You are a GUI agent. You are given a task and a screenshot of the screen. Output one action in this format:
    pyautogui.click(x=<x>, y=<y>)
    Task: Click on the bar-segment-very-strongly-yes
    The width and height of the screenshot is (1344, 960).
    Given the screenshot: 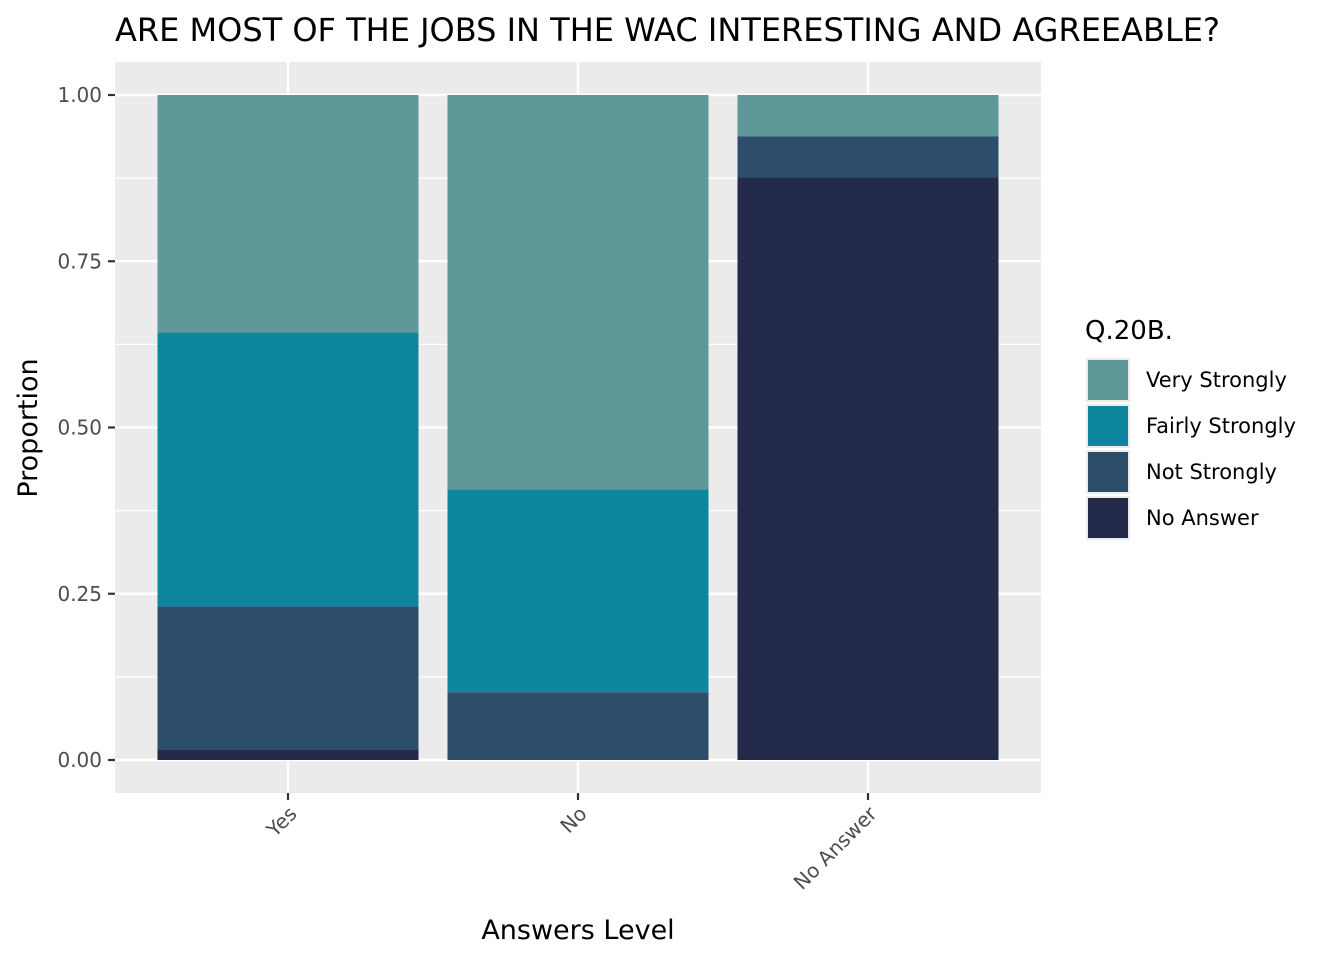 What is the action you would take?
    pyautogui.click(x=288, y=214)
    